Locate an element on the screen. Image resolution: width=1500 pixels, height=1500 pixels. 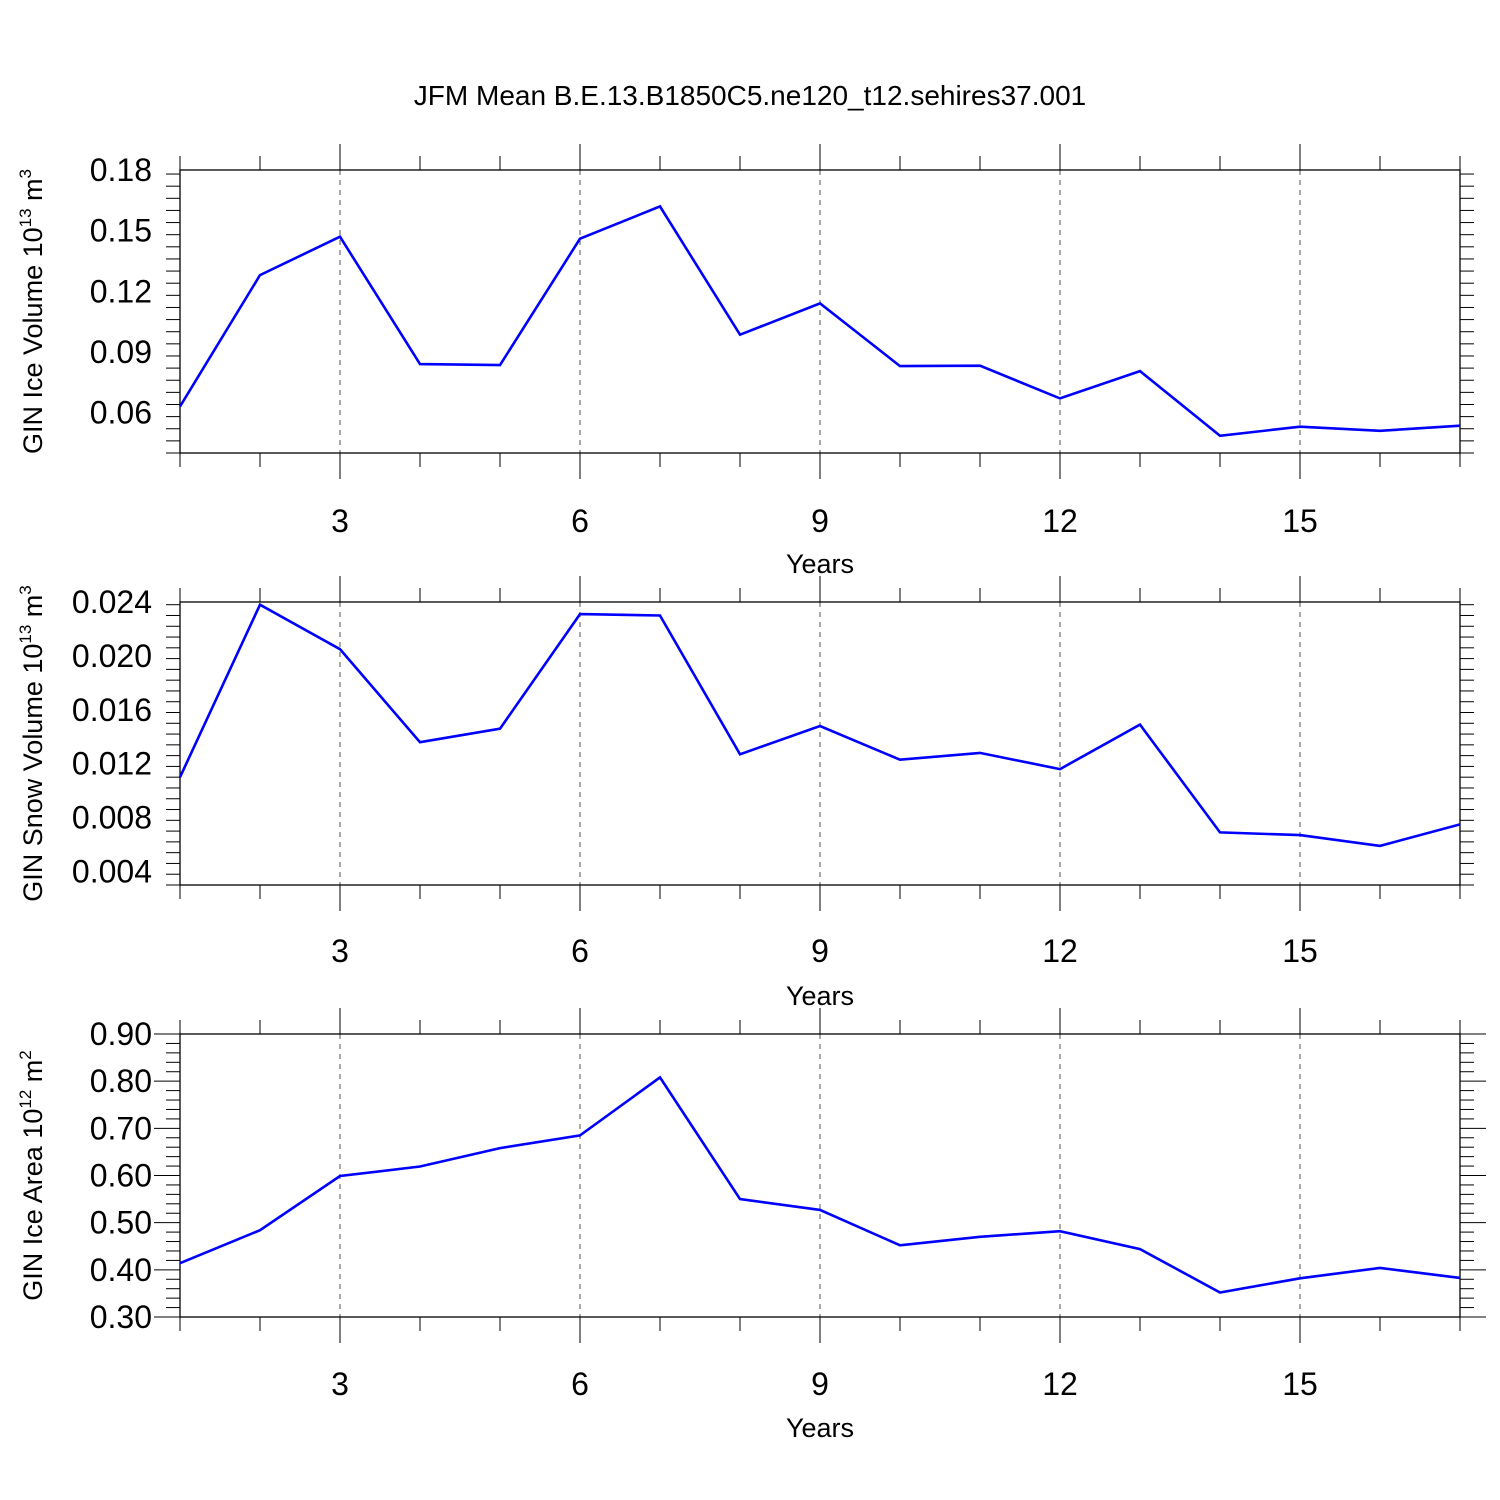
y-tick-label: 0.15 is located at coordinates (121, 231).